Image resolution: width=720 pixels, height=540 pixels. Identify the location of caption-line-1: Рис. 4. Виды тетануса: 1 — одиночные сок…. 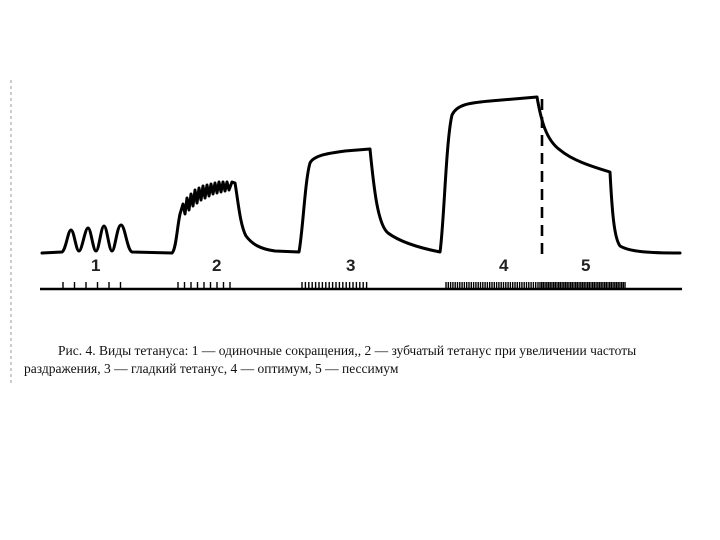
(347, 350).